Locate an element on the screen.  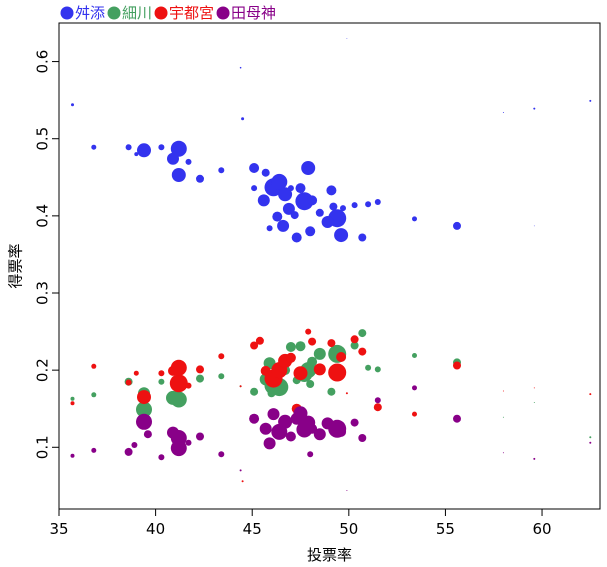
legend-label: 宇都宮 is located at coordinates (191, 13).